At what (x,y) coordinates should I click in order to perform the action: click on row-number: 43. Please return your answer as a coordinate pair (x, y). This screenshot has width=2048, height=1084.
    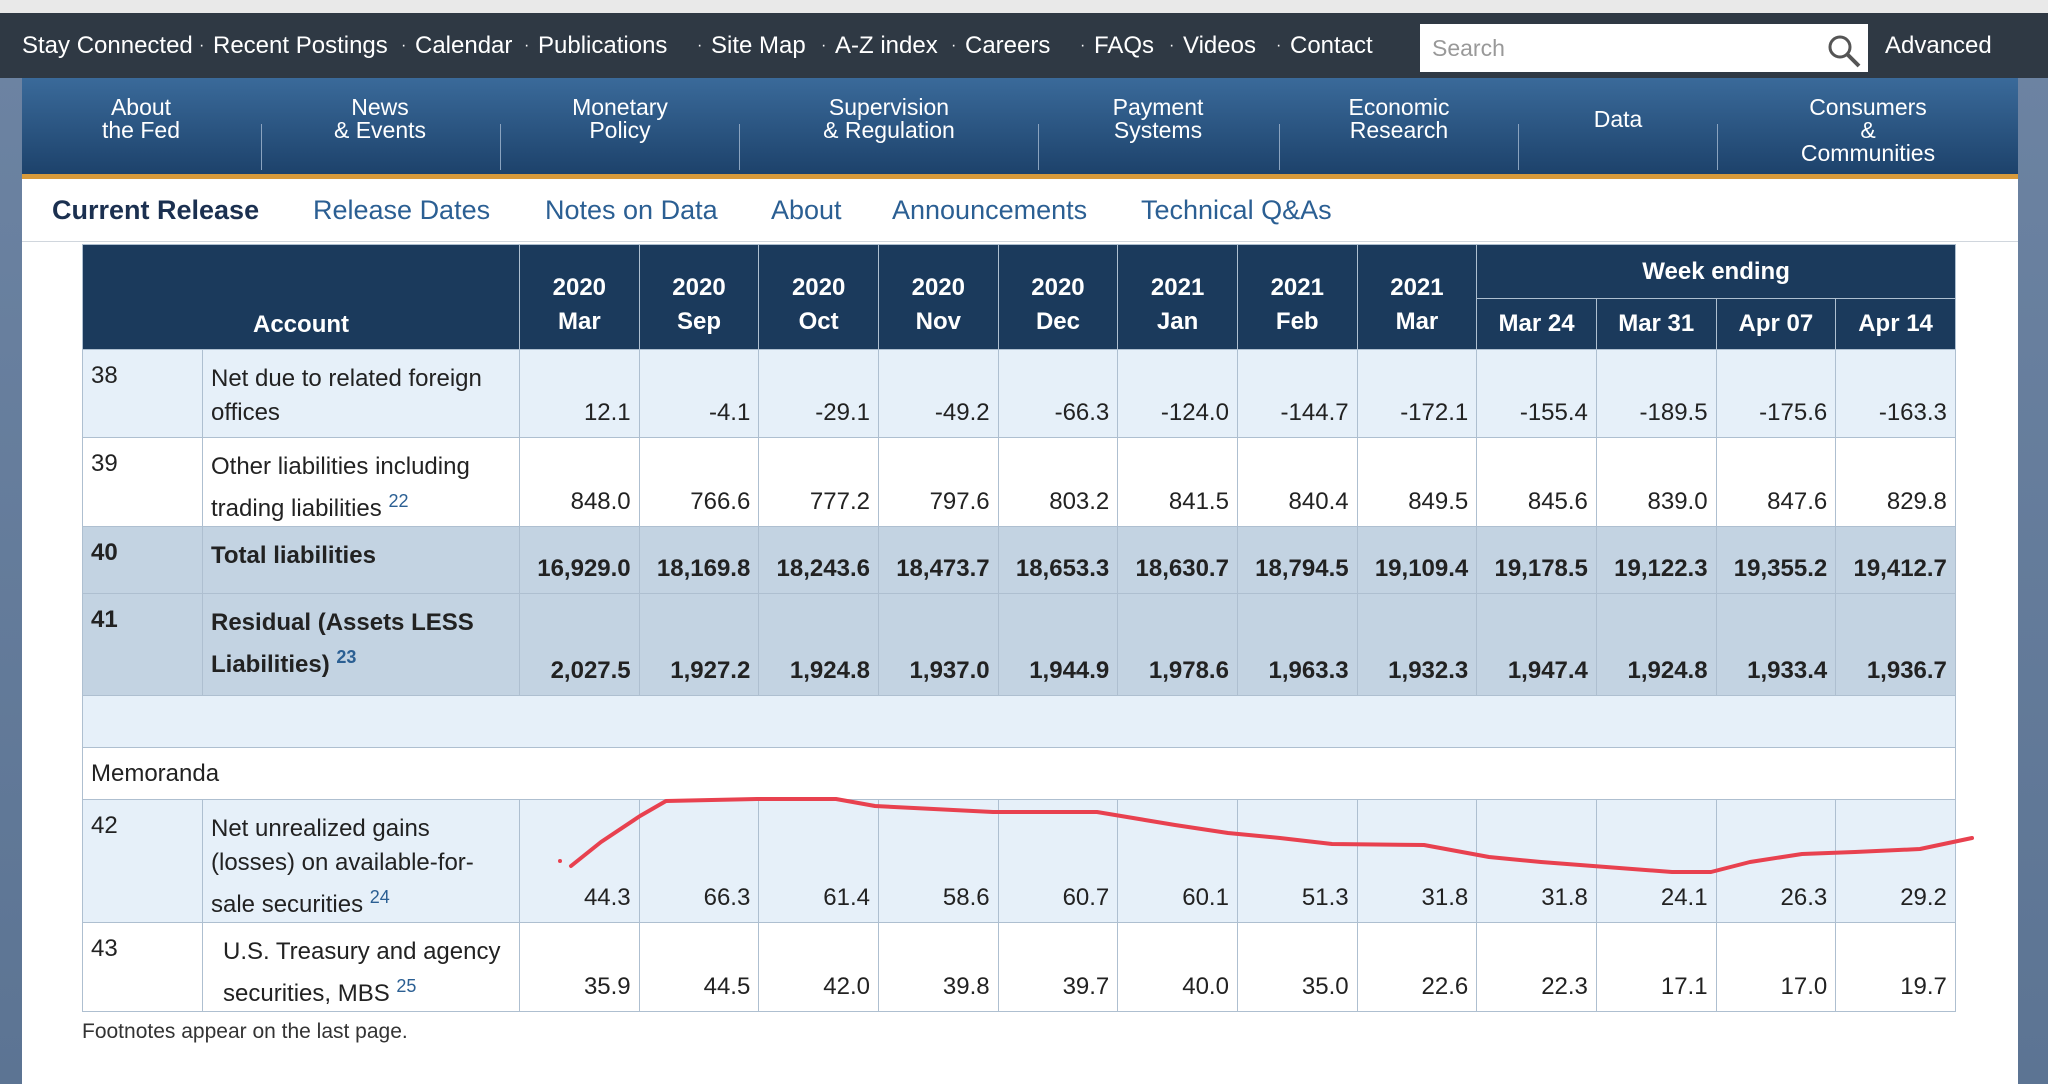
    Looking at the image, I should click on (142, 967).